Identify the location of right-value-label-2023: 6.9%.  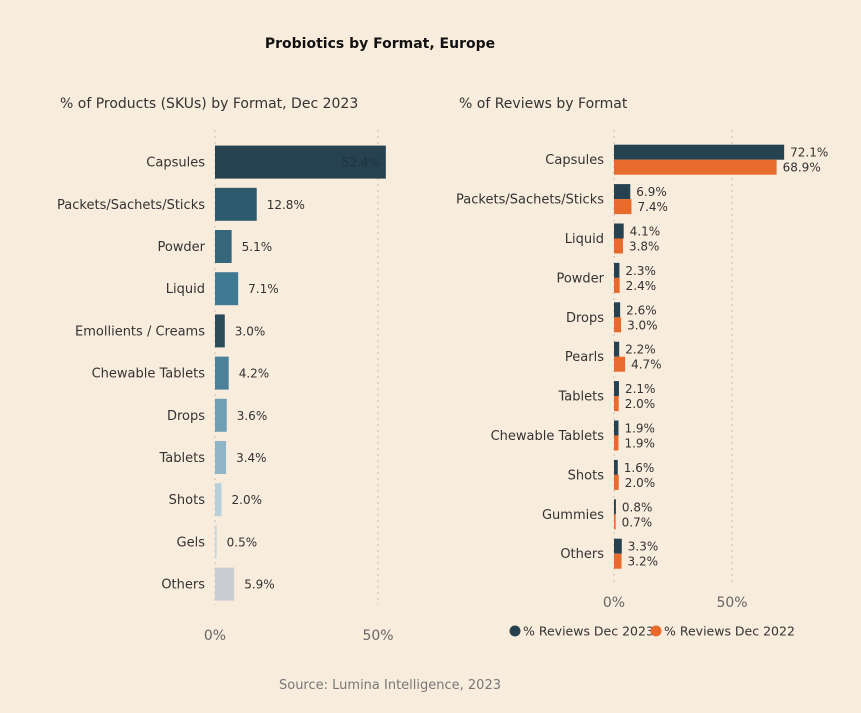
(651, 192).